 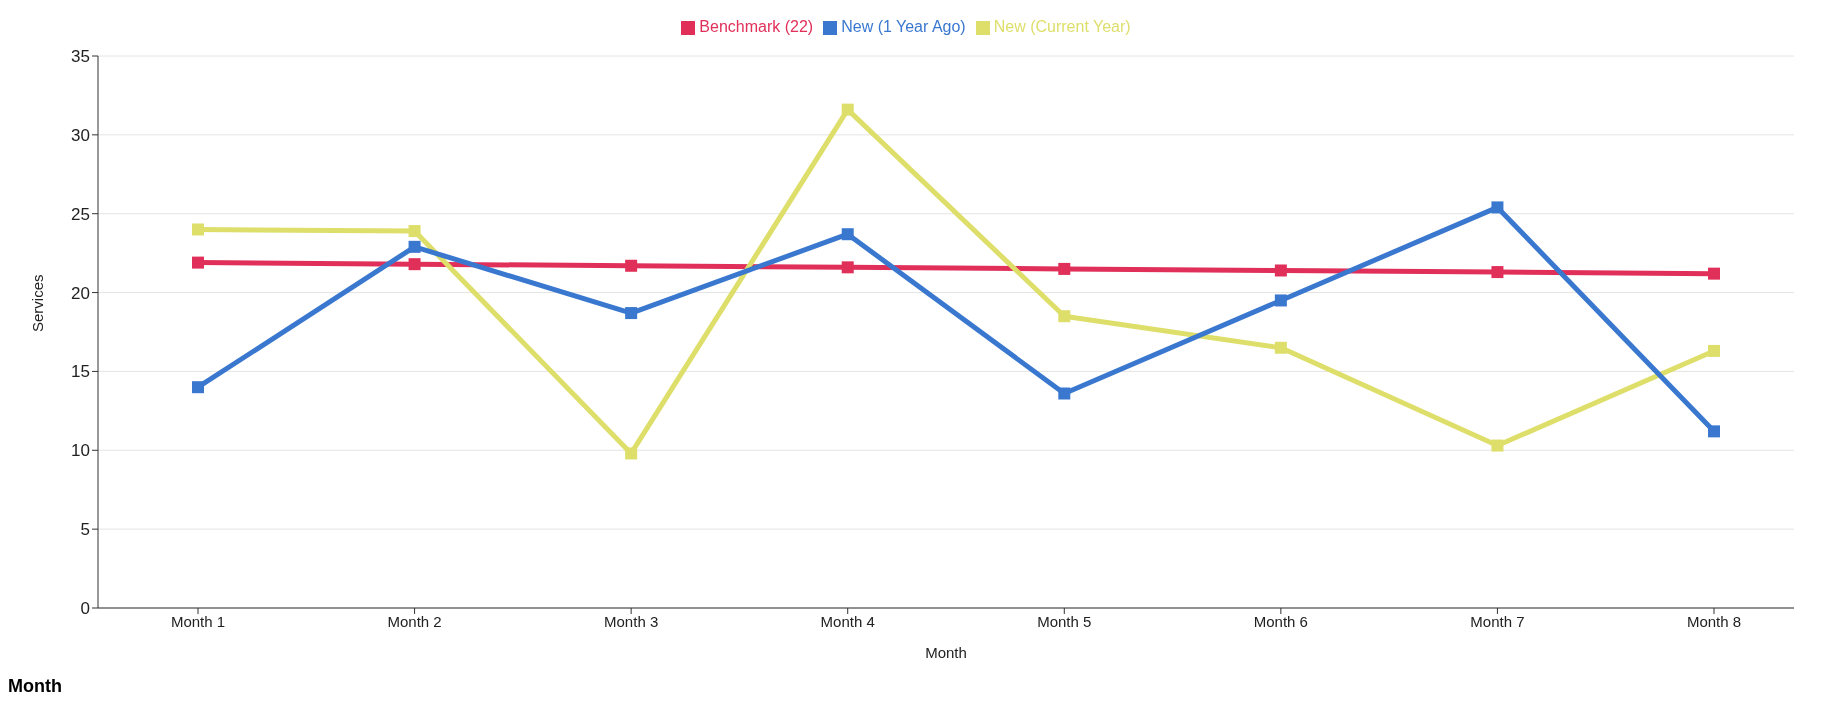 I want to click on y-axis-title: Services, so click(x=38, y=303).